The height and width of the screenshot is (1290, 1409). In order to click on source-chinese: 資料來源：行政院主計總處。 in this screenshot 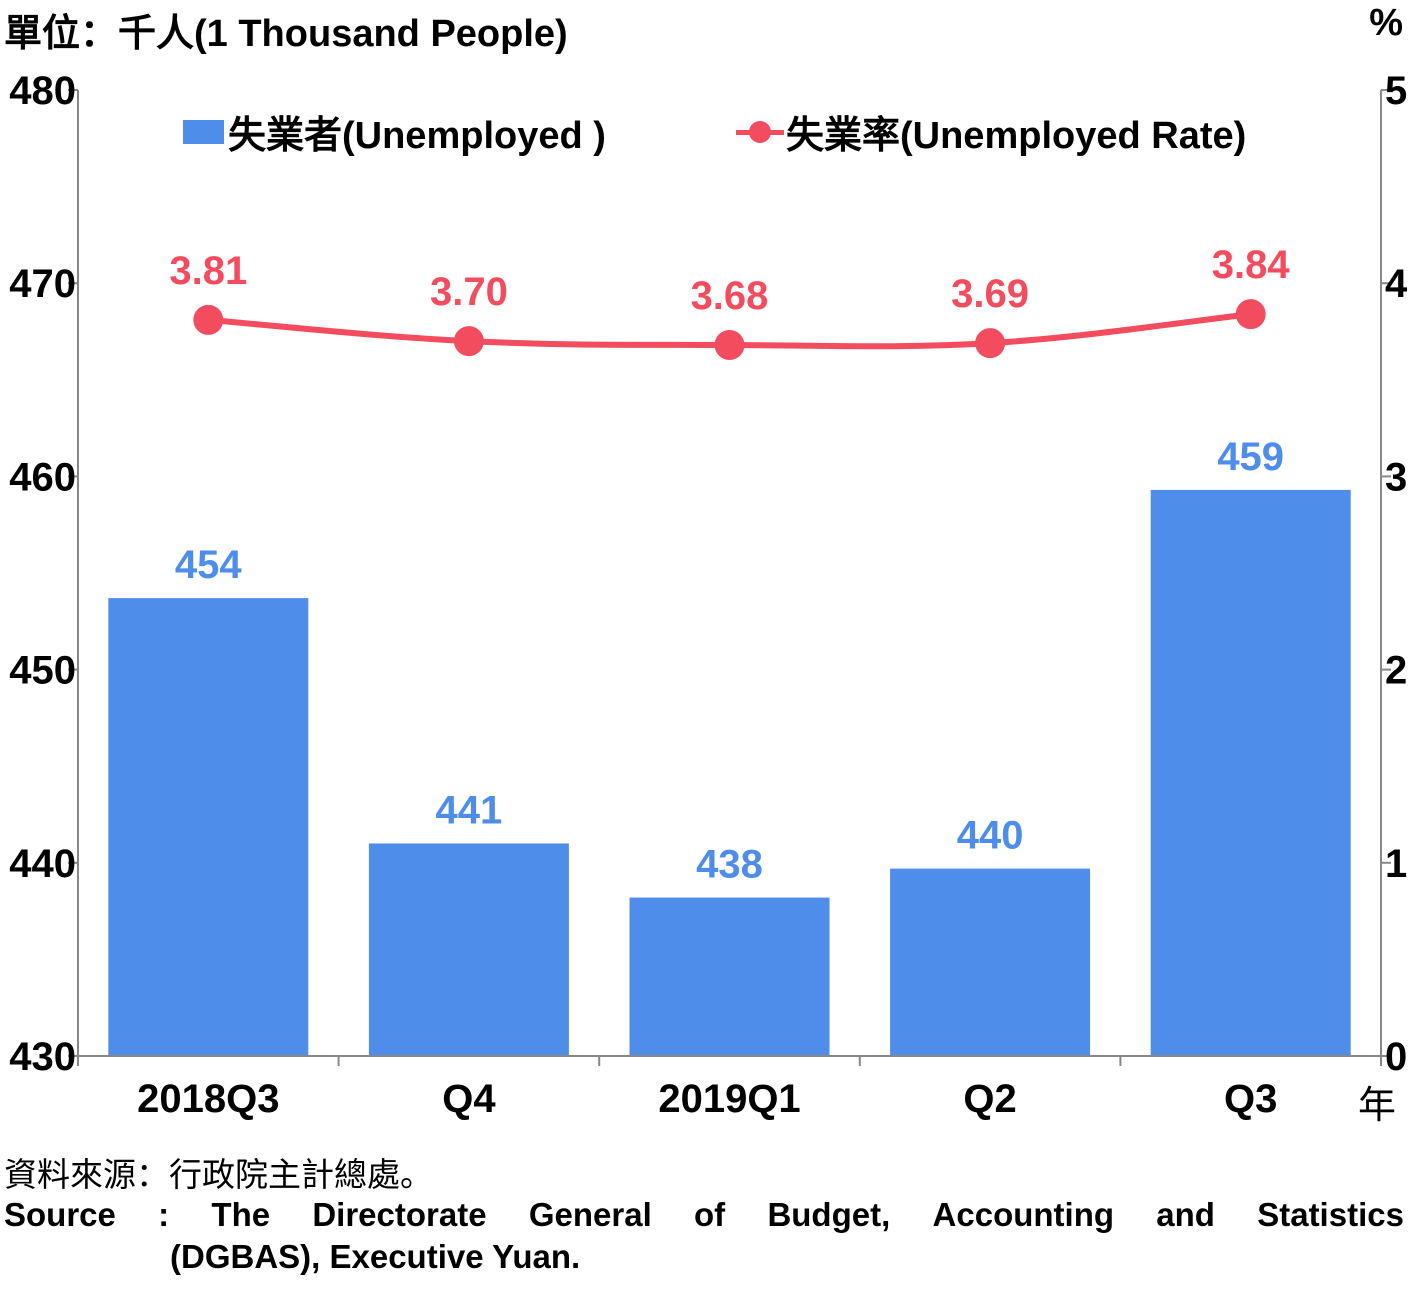, I will do `click(218, 1174)`.